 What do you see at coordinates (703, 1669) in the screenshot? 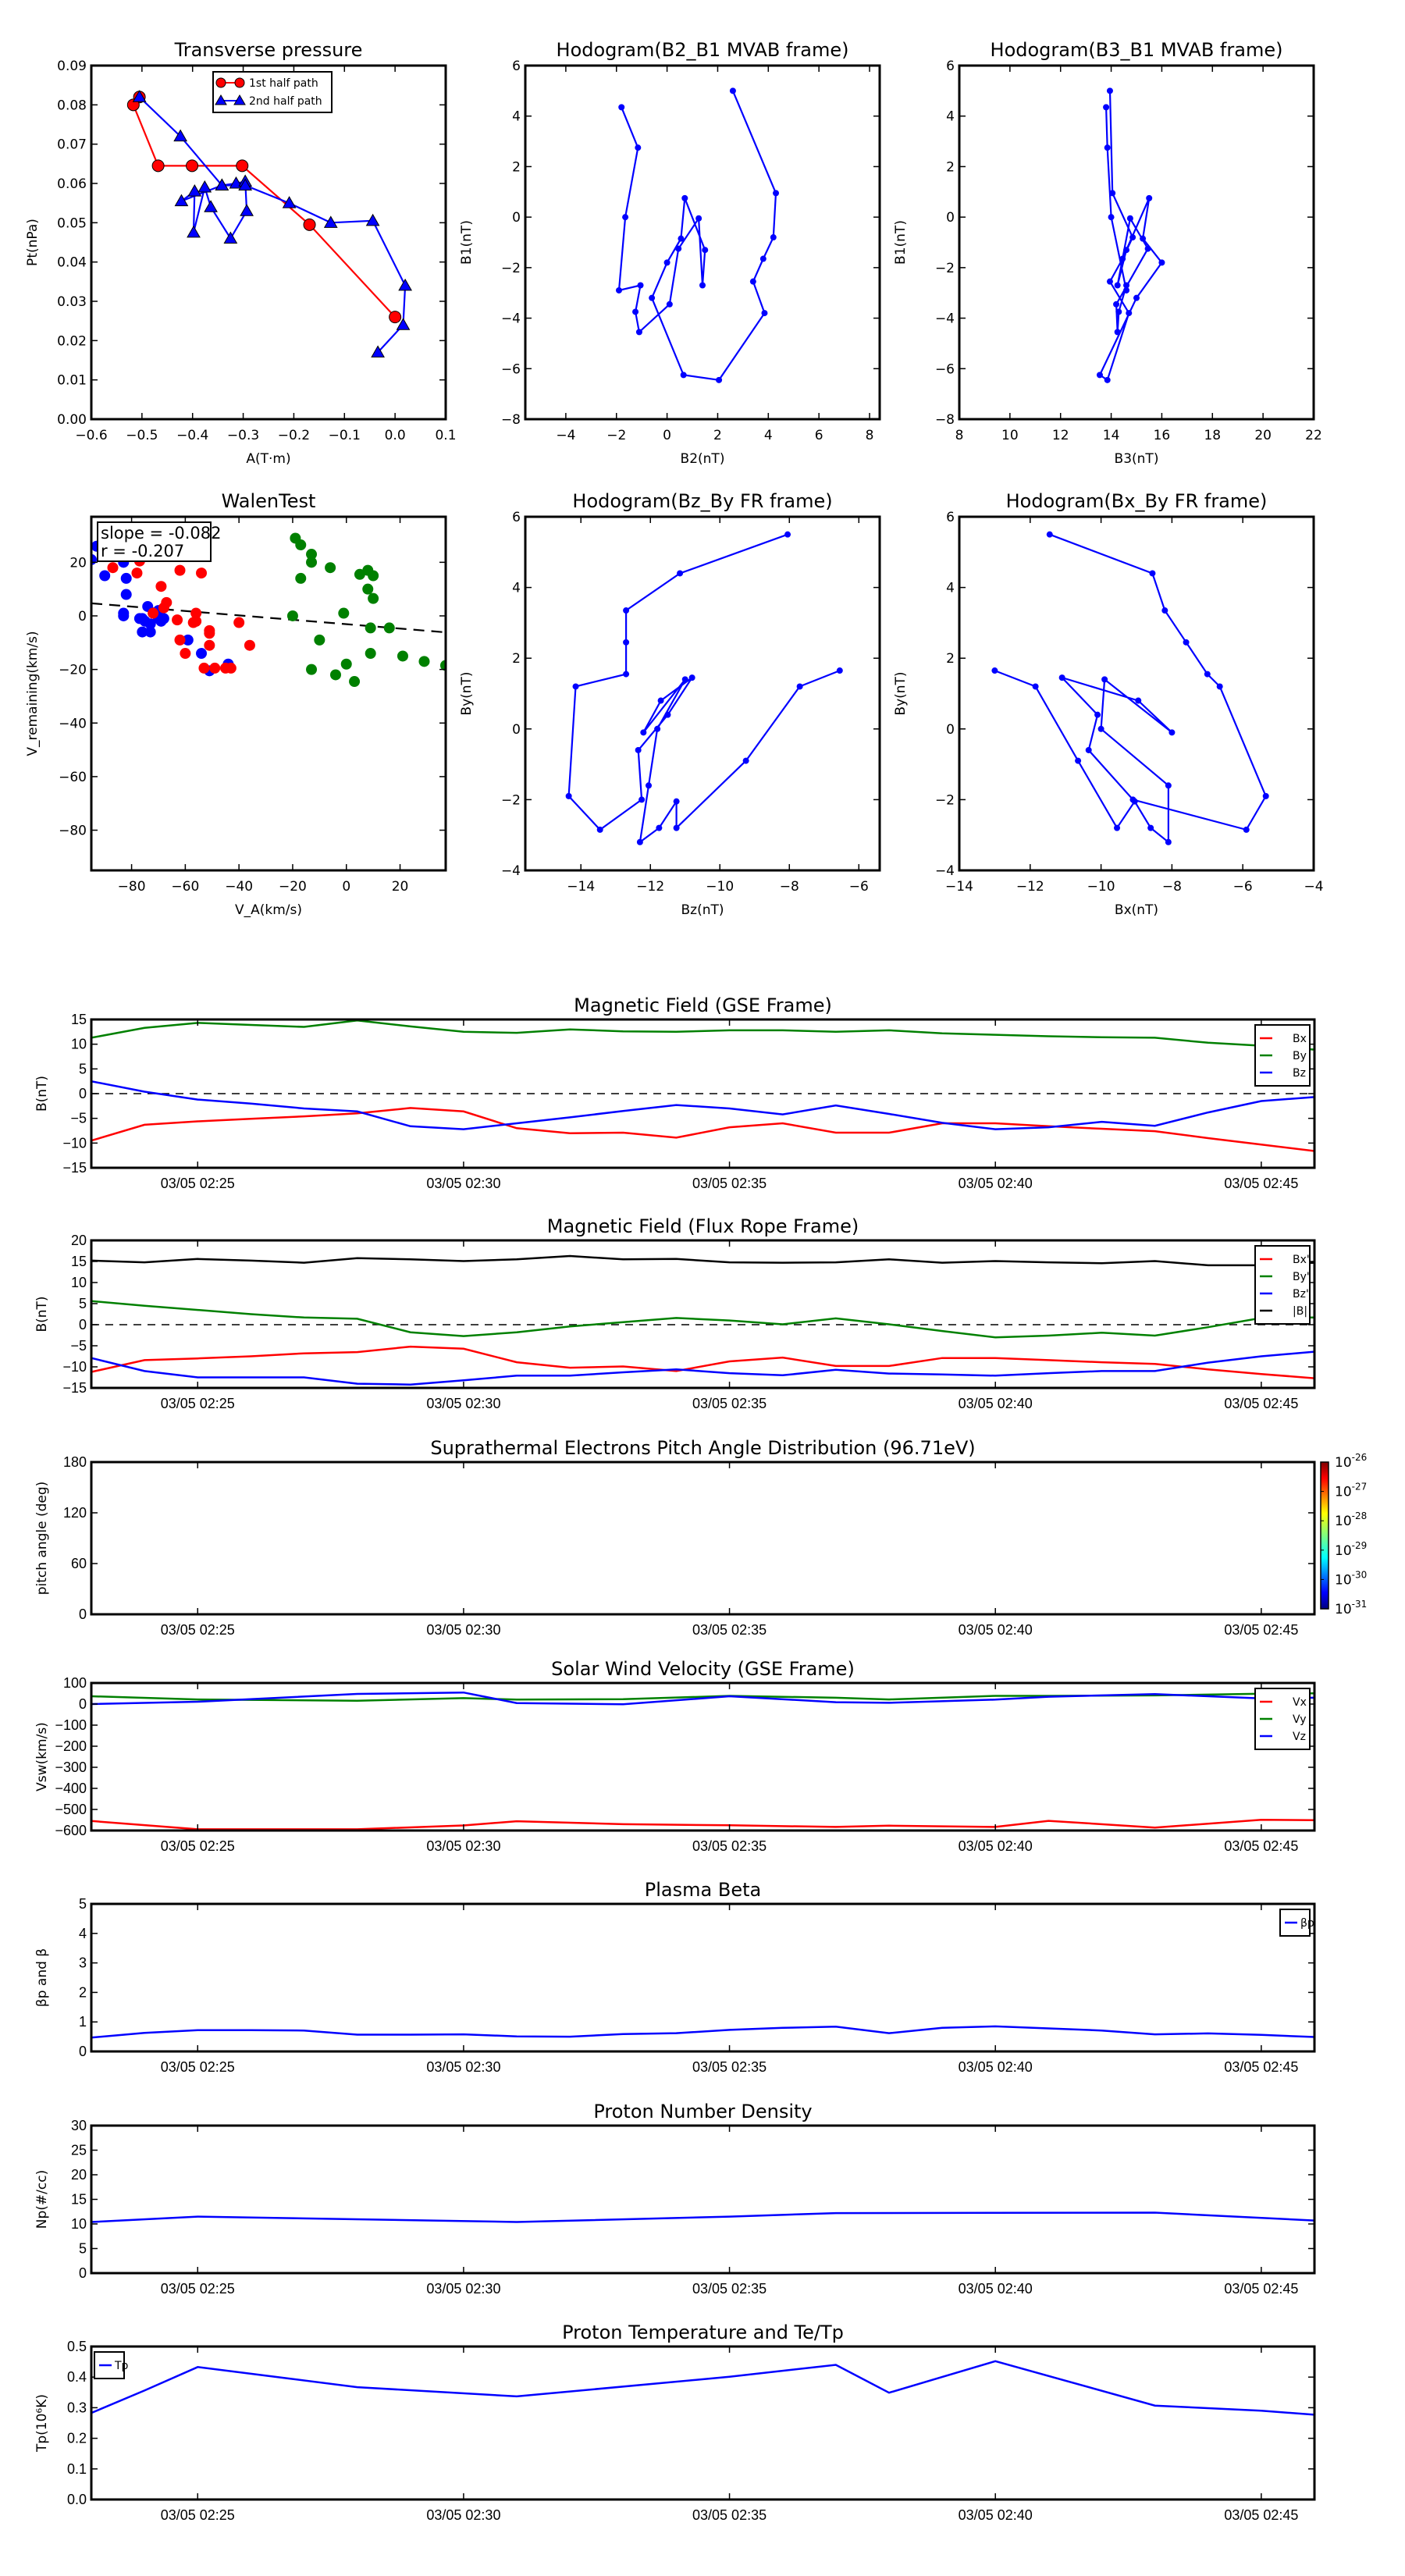
I see `chart-title: Solar Wind Velocity (GSE Frame)` at bounding box center [703, 1669].